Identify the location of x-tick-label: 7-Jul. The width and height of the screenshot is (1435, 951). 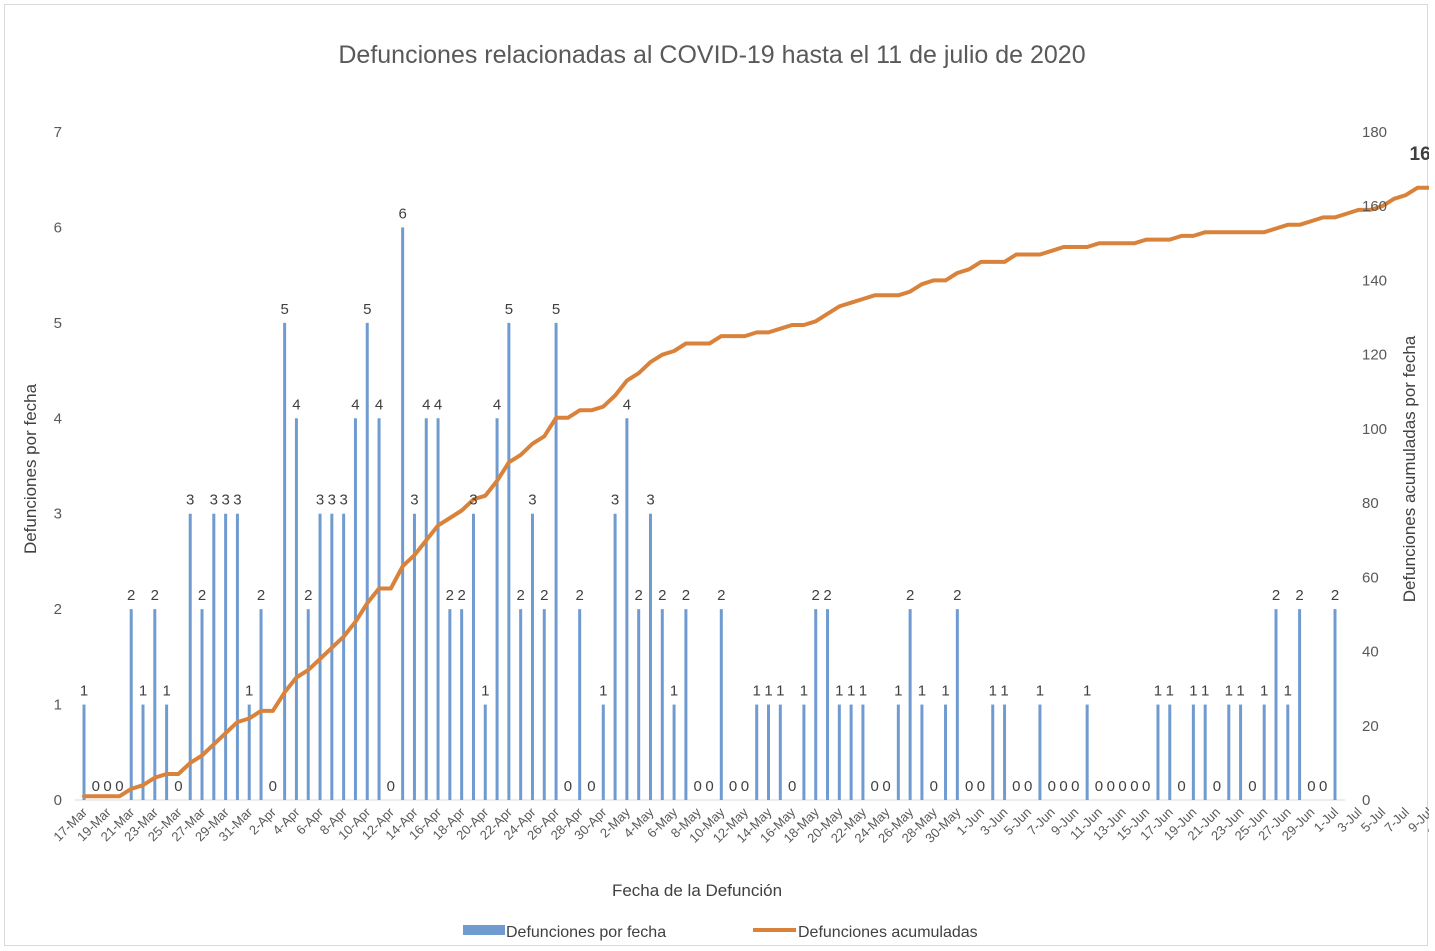
(1396, 819).